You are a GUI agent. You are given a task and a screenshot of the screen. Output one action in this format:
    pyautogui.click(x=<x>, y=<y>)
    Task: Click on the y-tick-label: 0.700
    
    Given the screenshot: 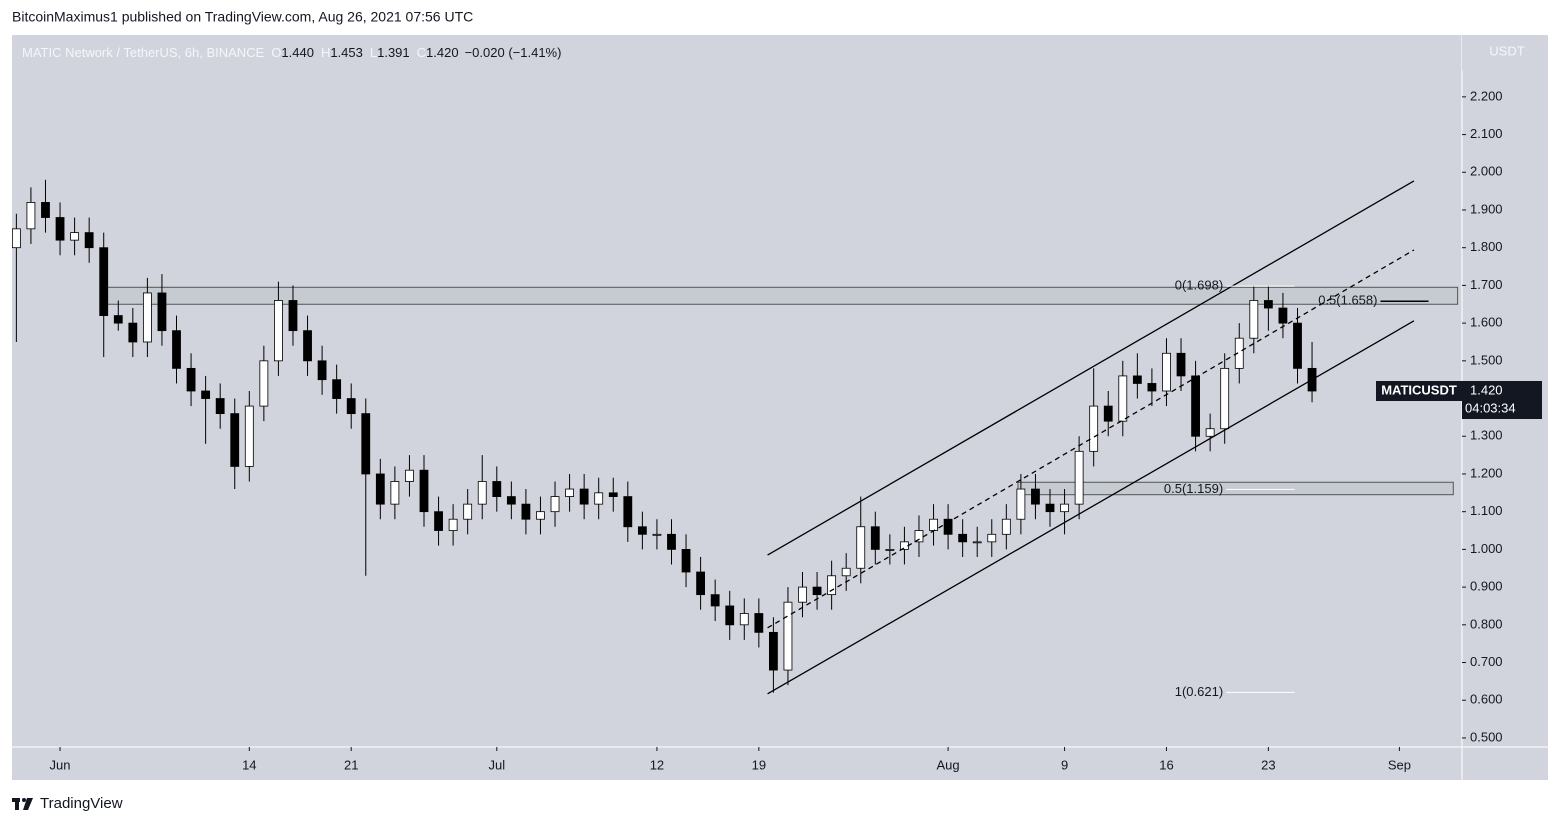 What is the action you would take?
    pyautogui.click(x=1486, y=661)
    